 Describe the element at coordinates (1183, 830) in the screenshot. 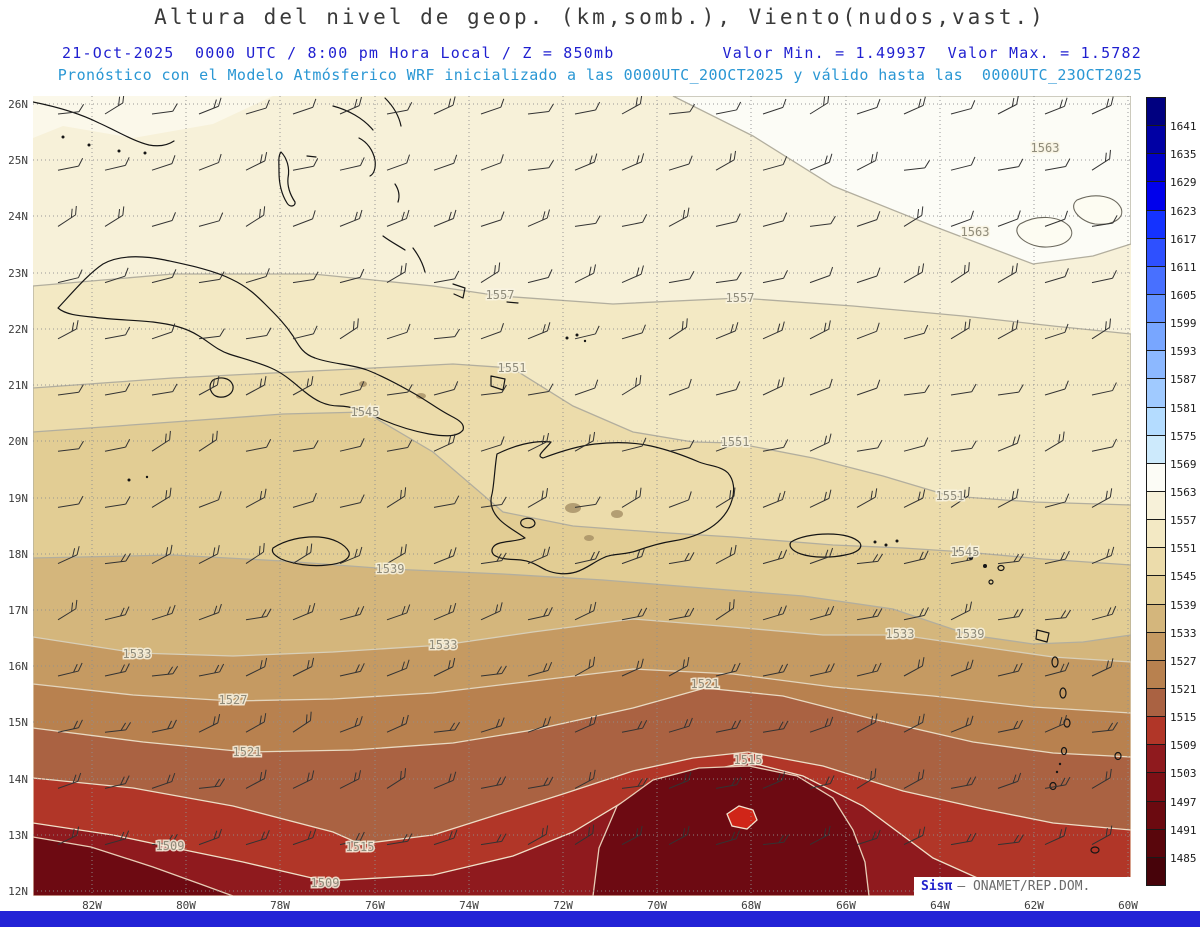

I see `colorbar-tick-label: 1491` at that location.